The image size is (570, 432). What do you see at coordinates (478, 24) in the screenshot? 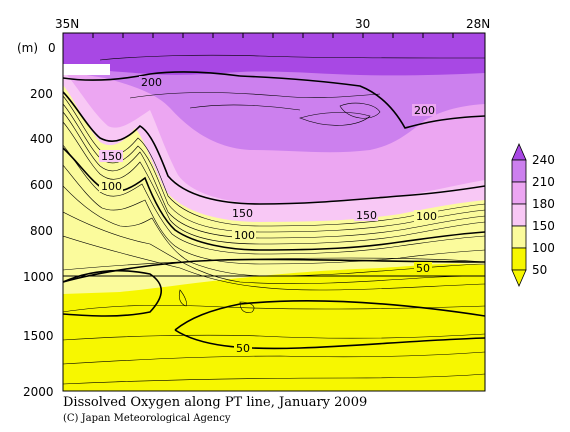
I see `x-tick-label: 28N` at bounding box center [478, 24].